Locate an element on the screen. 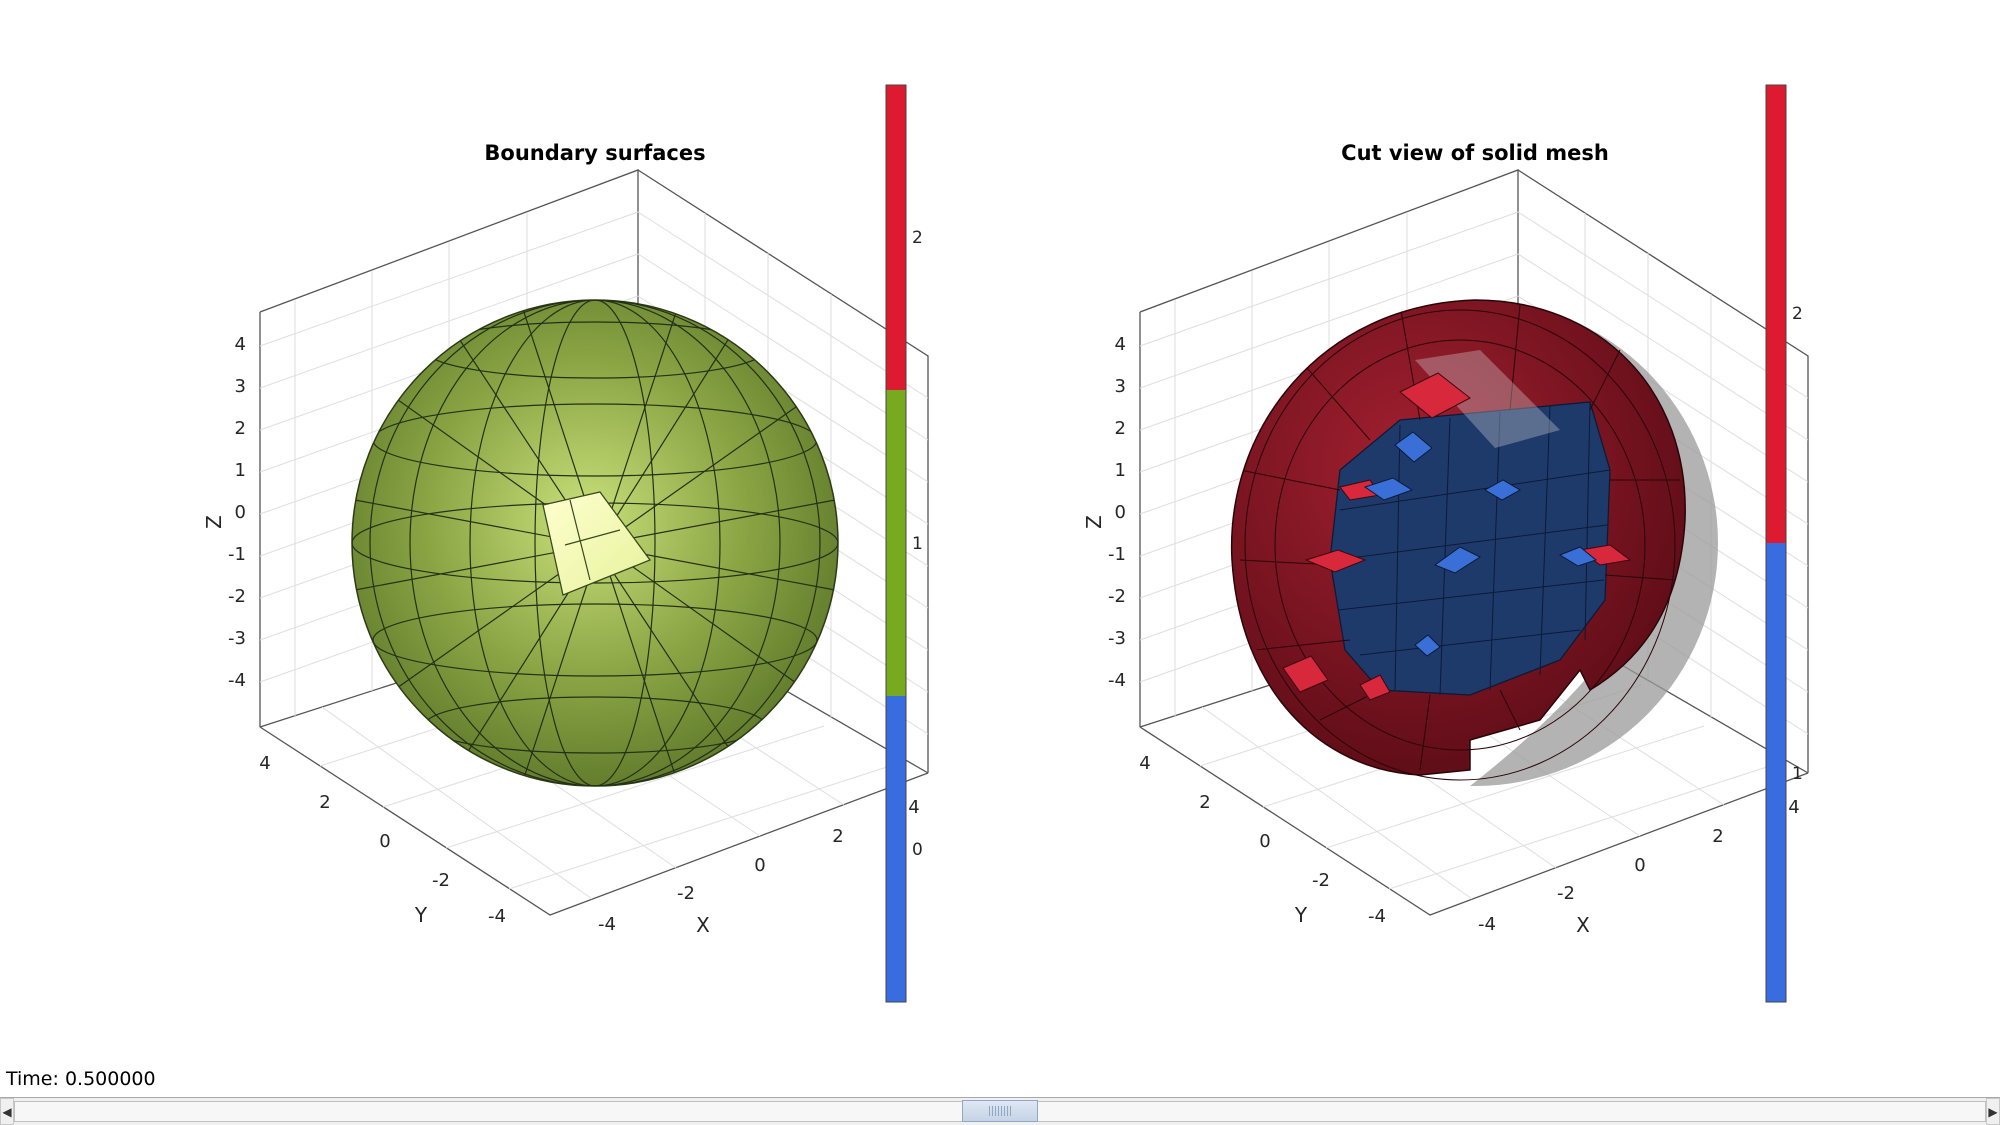  scroll-thumb is located at coordinates (1000, 1111).